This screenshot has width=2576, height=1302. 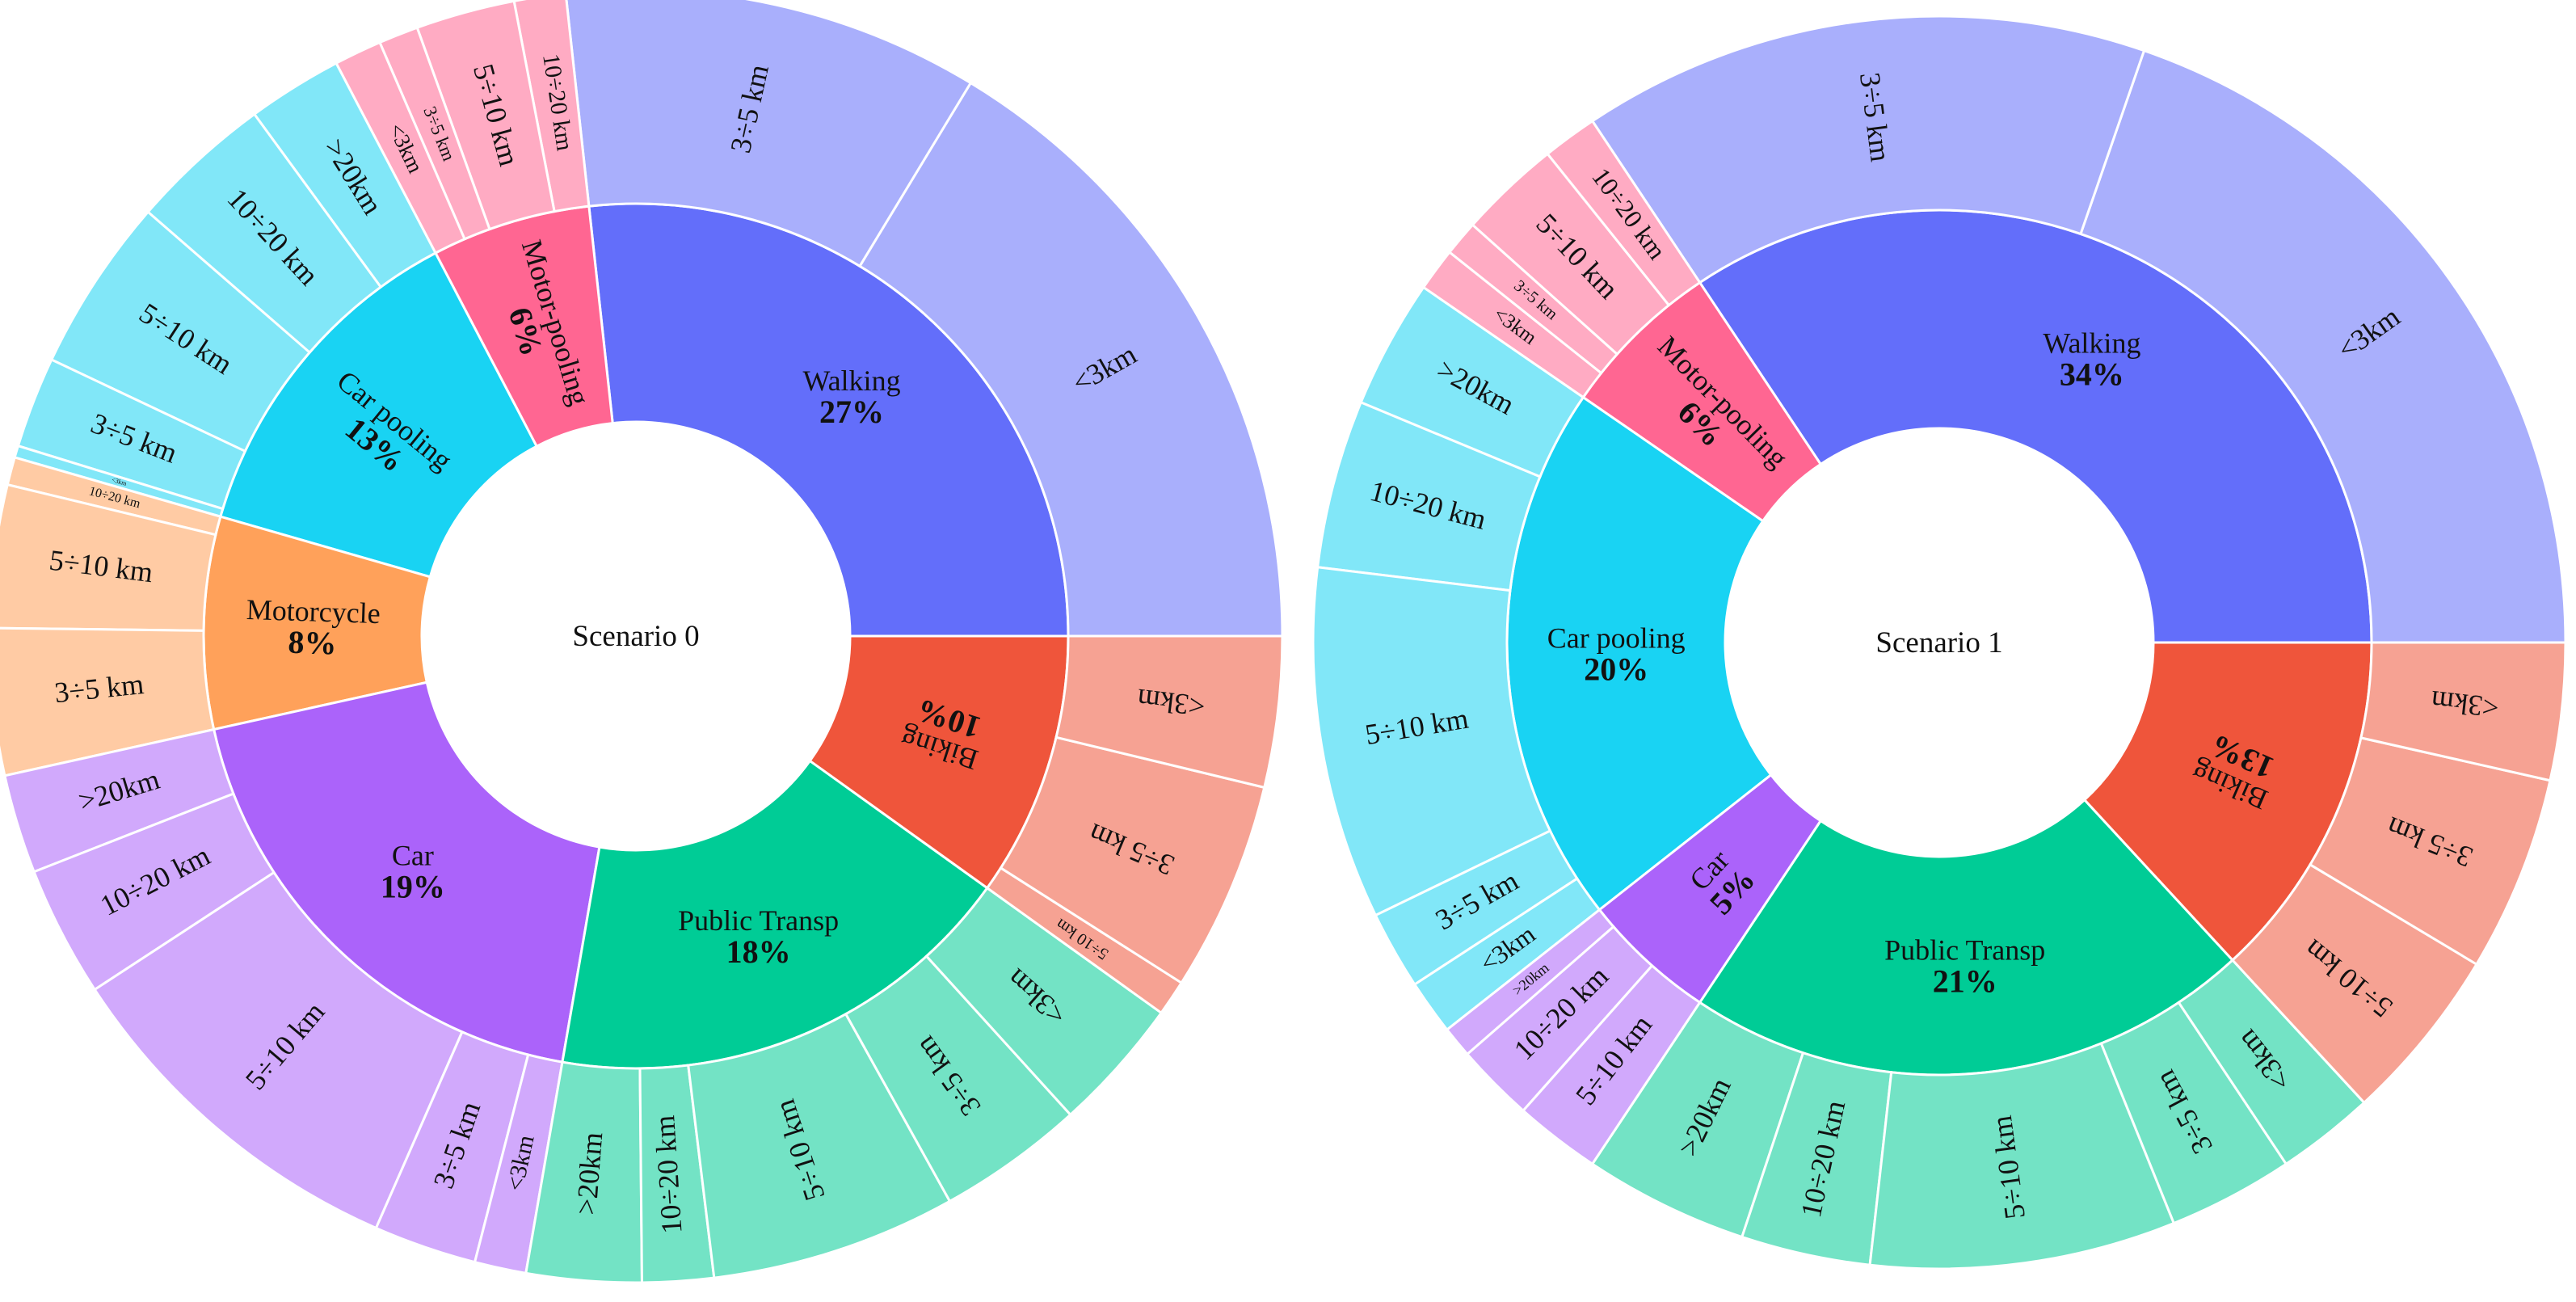 I want to click on category-label-walking: Walking 34%, so click(x=2091, y=359).